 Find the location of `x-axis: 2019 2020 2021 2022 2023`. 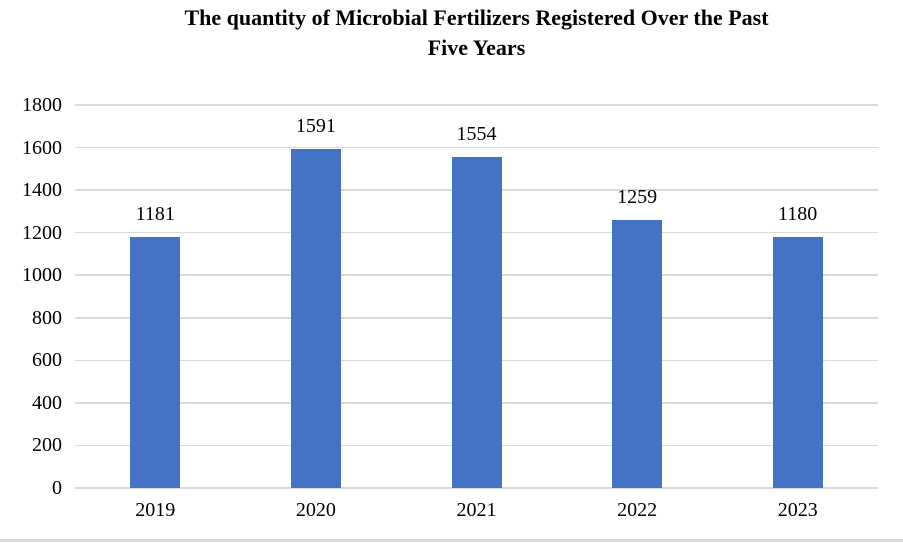

x-axis: 2019 2020 2021 2022 2023 is located at coordinates (476, 511).